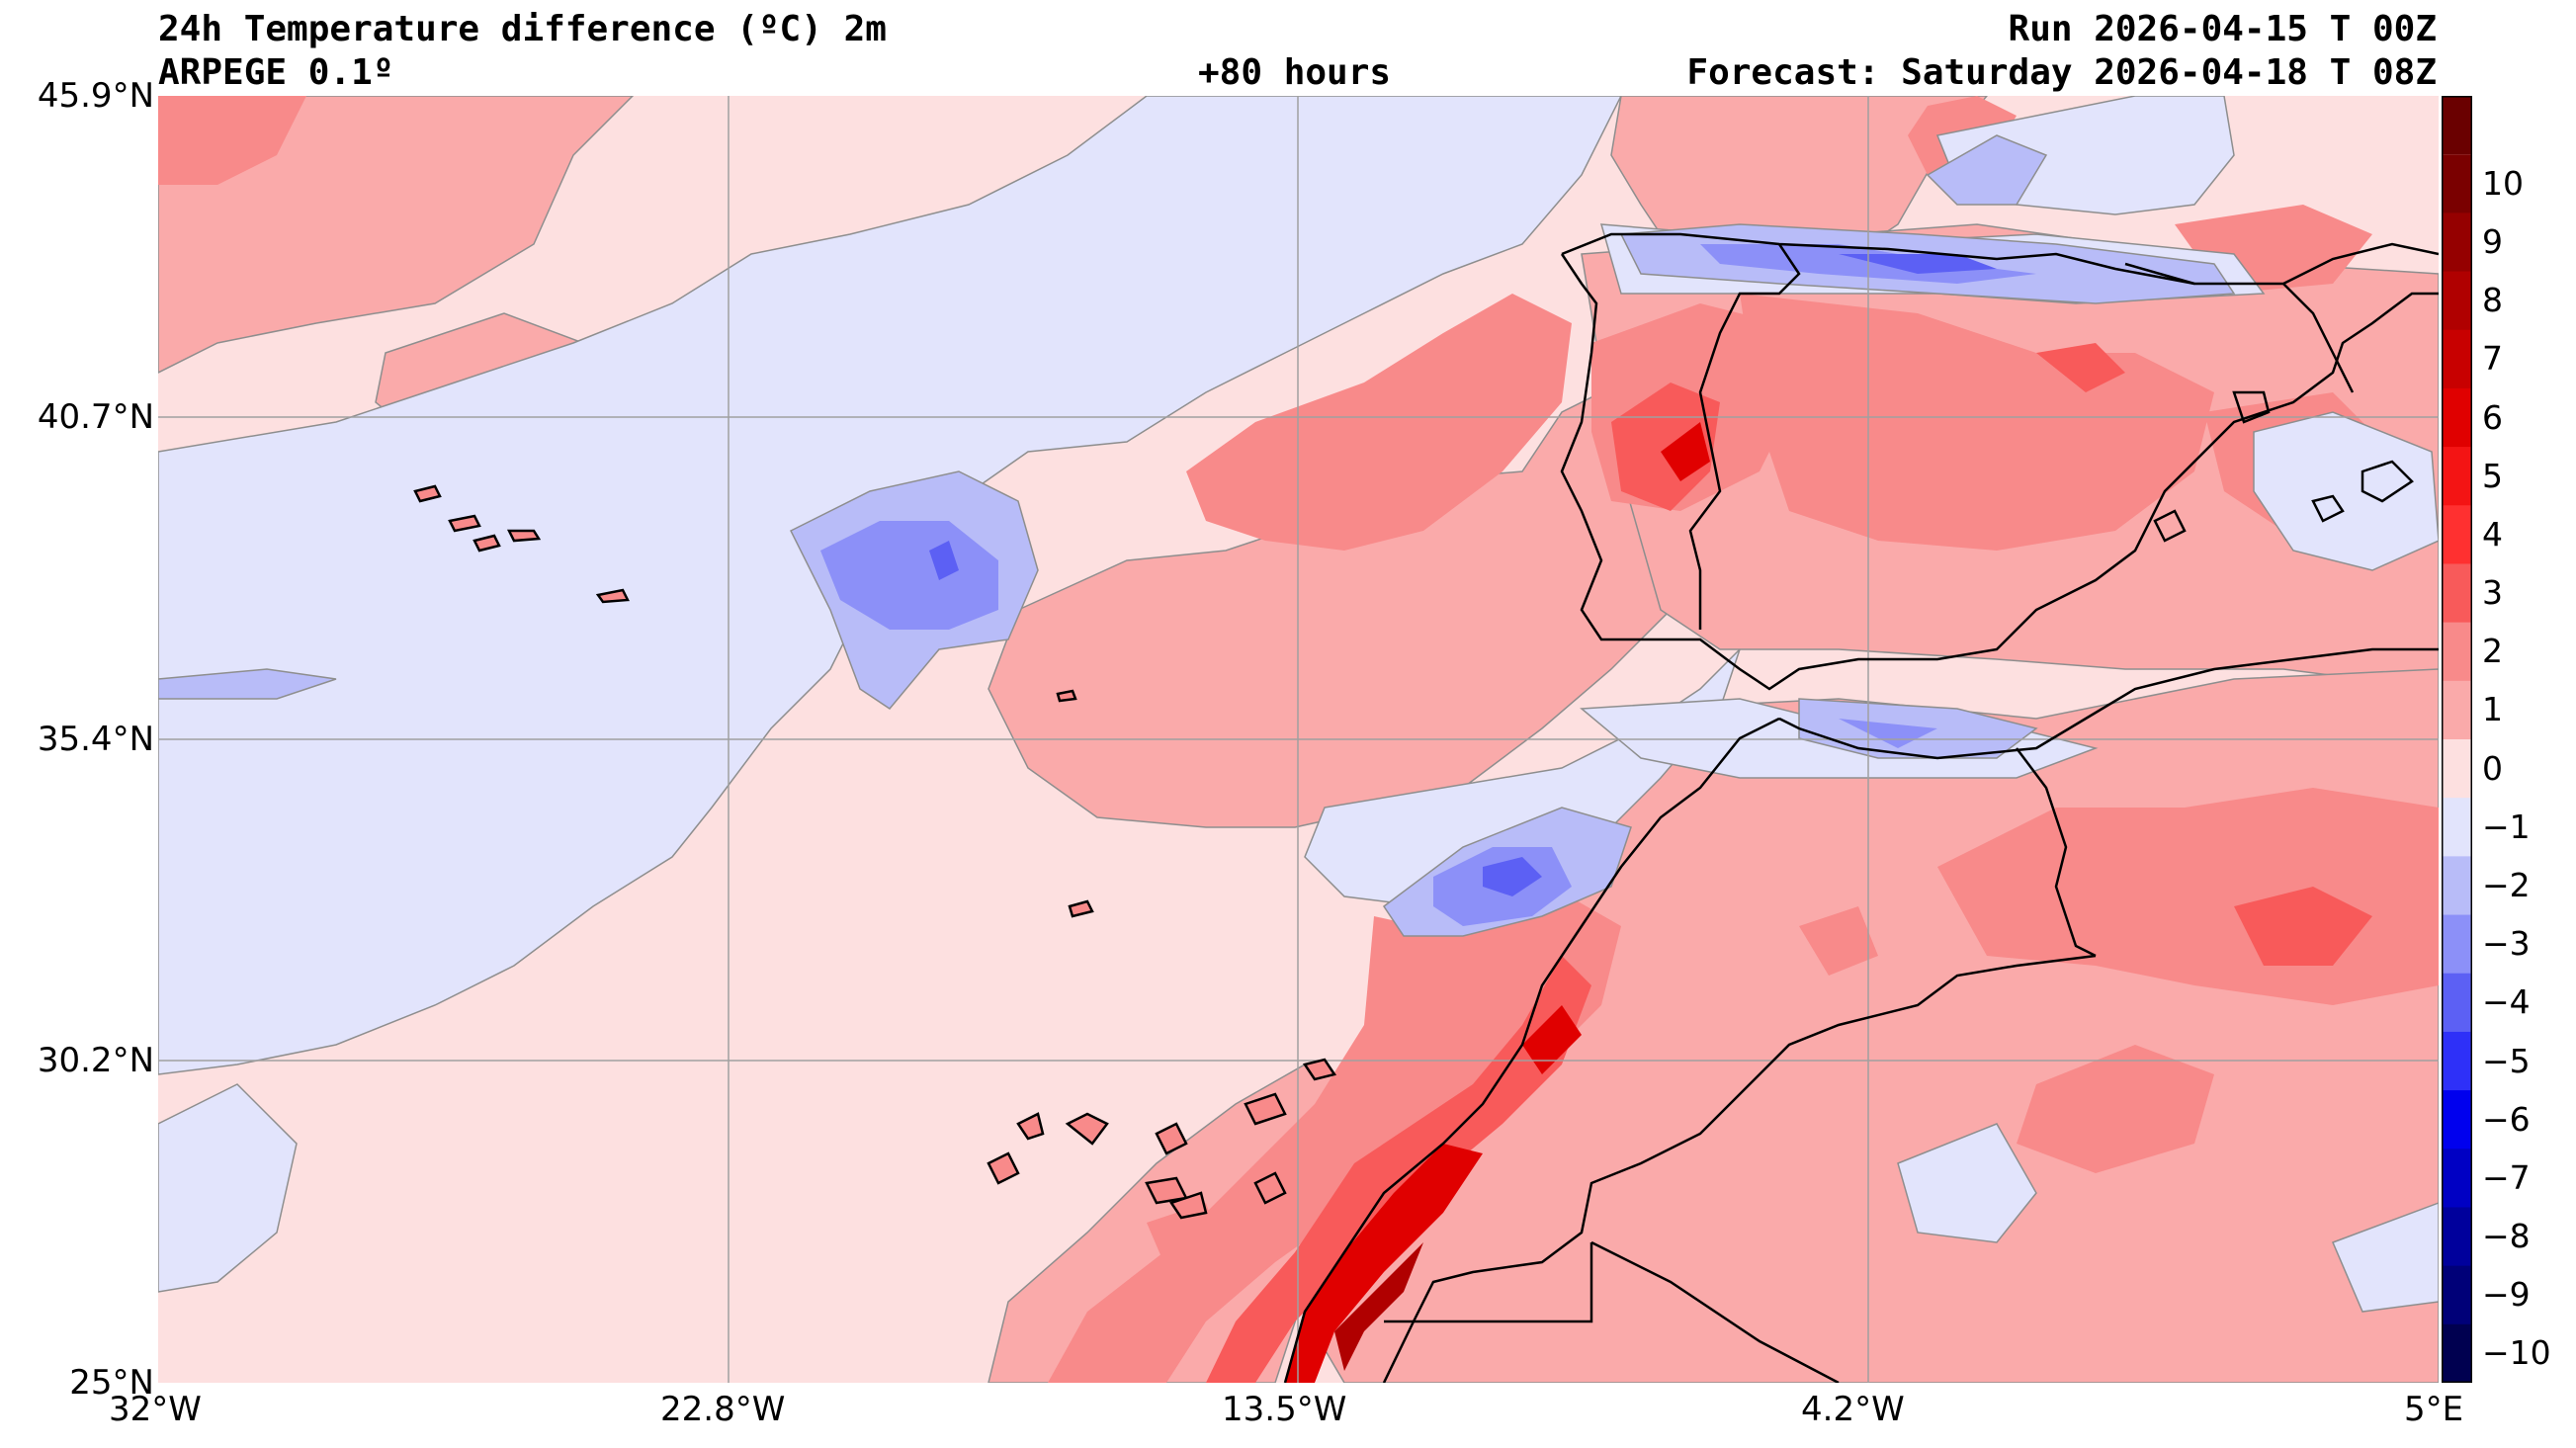 The width and height of the screenshot is (2576, 1448). I want to click on colorbar-tick-label: −7, so click(2506, 1177).